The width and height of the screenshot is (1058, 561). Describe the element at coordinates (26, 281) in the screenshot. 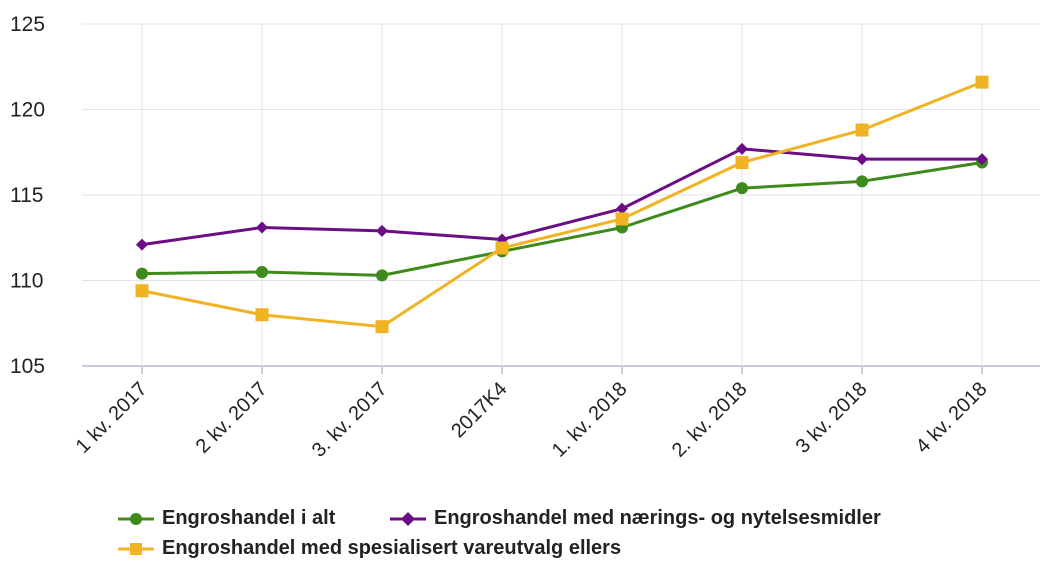

I see `y-tick-label: 110` at that location.